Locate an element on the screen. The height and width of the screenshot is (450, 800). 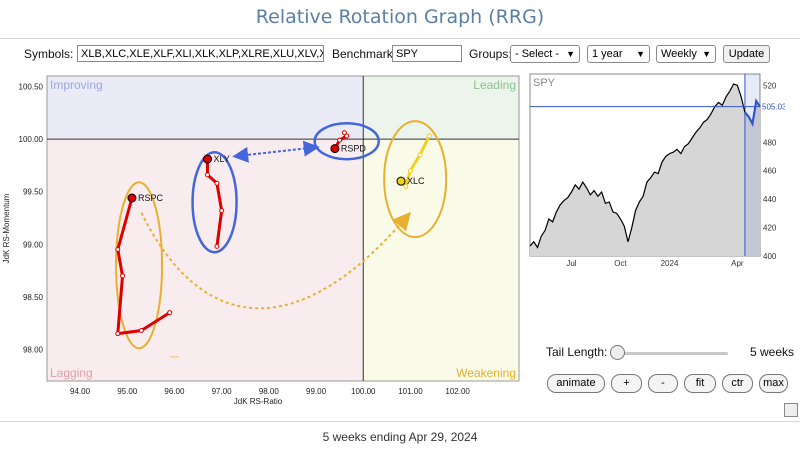
spy-y-tick-label: 460 is located at coordinates (770, 171).